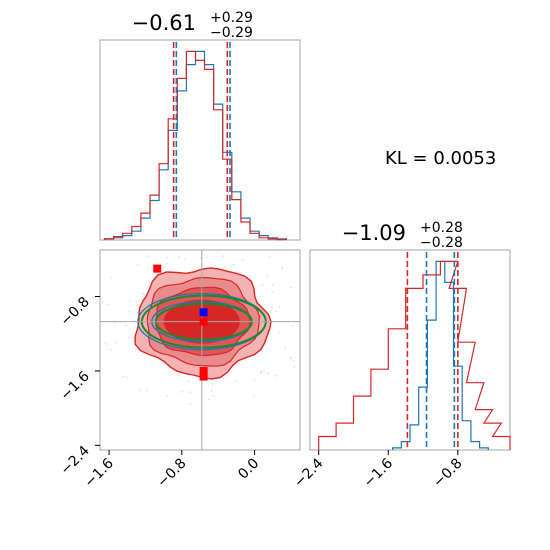  I want to click on marginal-1-frame, so click(200, 140).